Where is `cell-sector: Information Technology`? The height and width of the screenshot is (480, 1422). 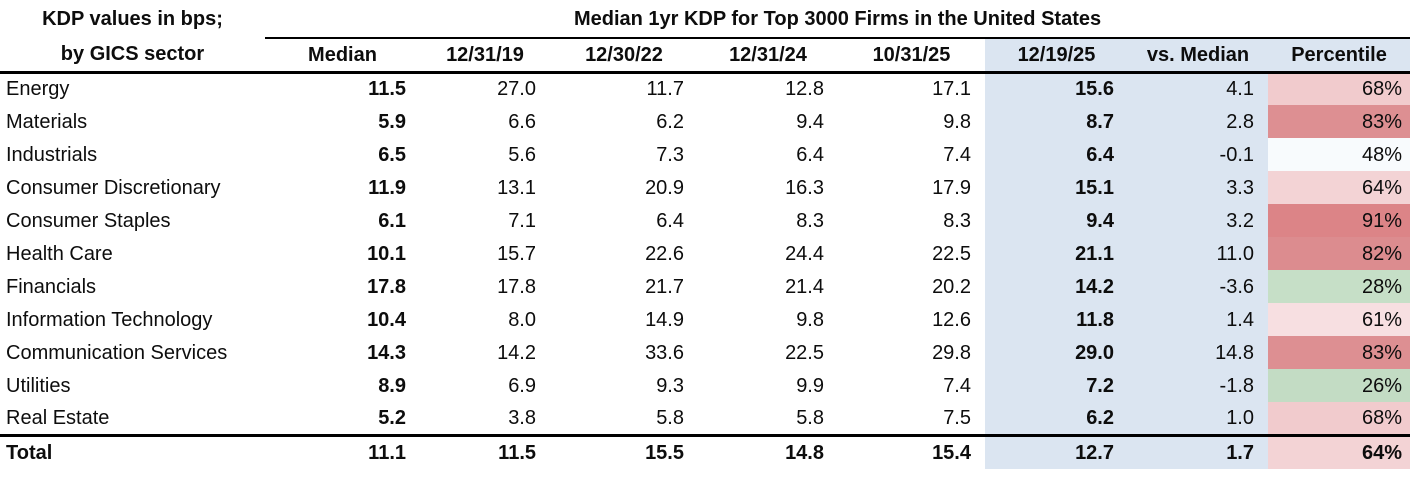
cell-sector: Information Technology is located at coordinates (109, 319).